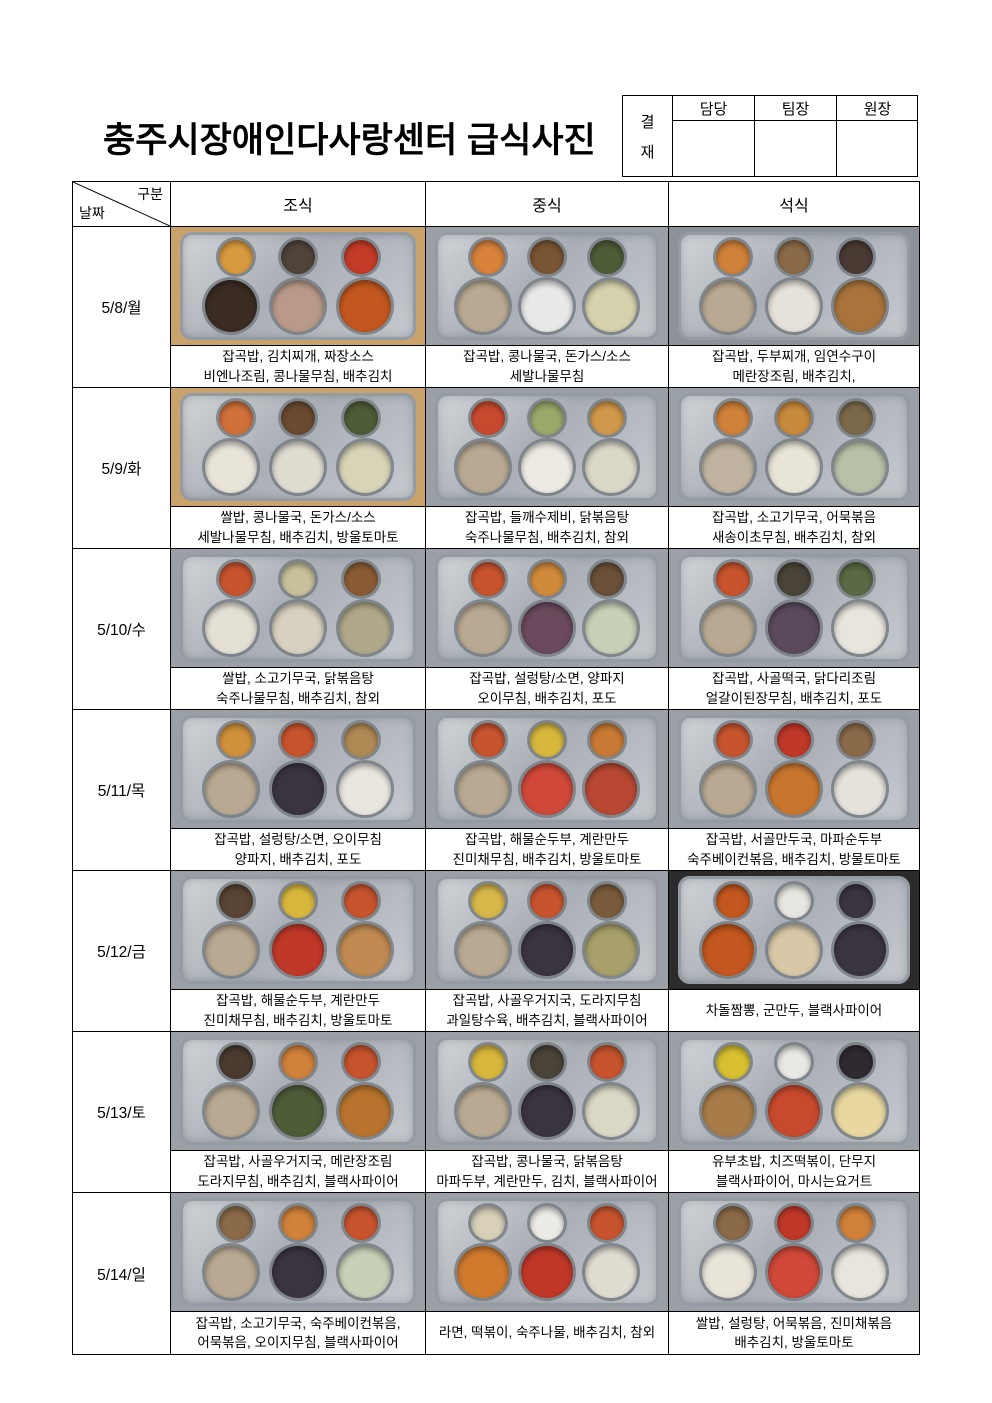  Describe the element at coordinates (794, 1172) in the screenshot. I see `menu-caption-dinner: 유부초밥, 치즈떡볶이, 단무지 블랙사파이어, 마시는요거트` at that location.